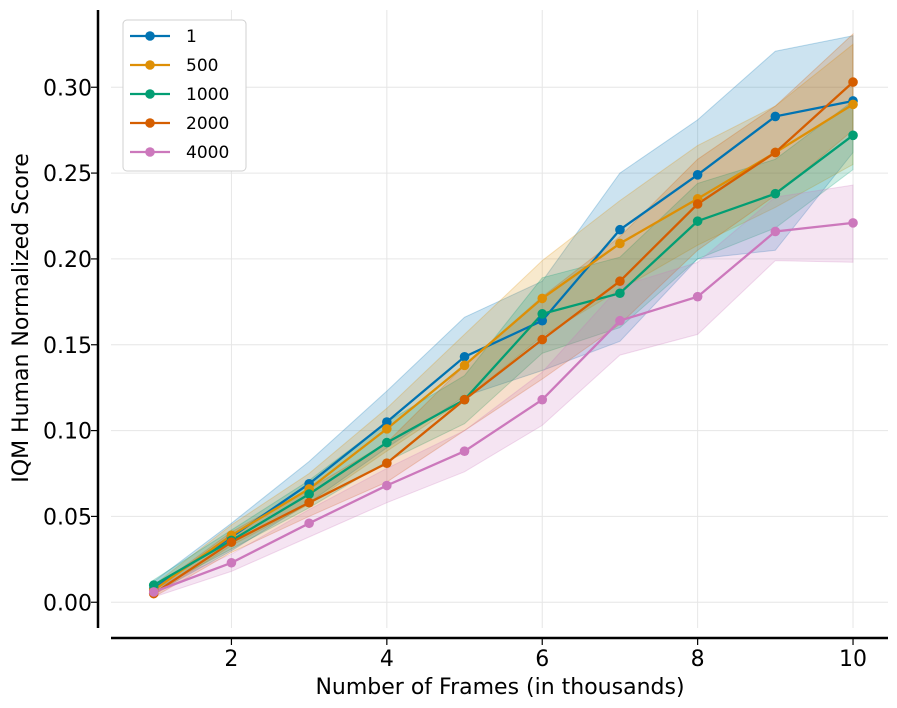 This screenshot has height=708, width=897. What do you see at coordinates (499, 687) in the screenshot?
I see `x-axis-label: Number of Frames (in thousands)` at bounding box center [499, 687].